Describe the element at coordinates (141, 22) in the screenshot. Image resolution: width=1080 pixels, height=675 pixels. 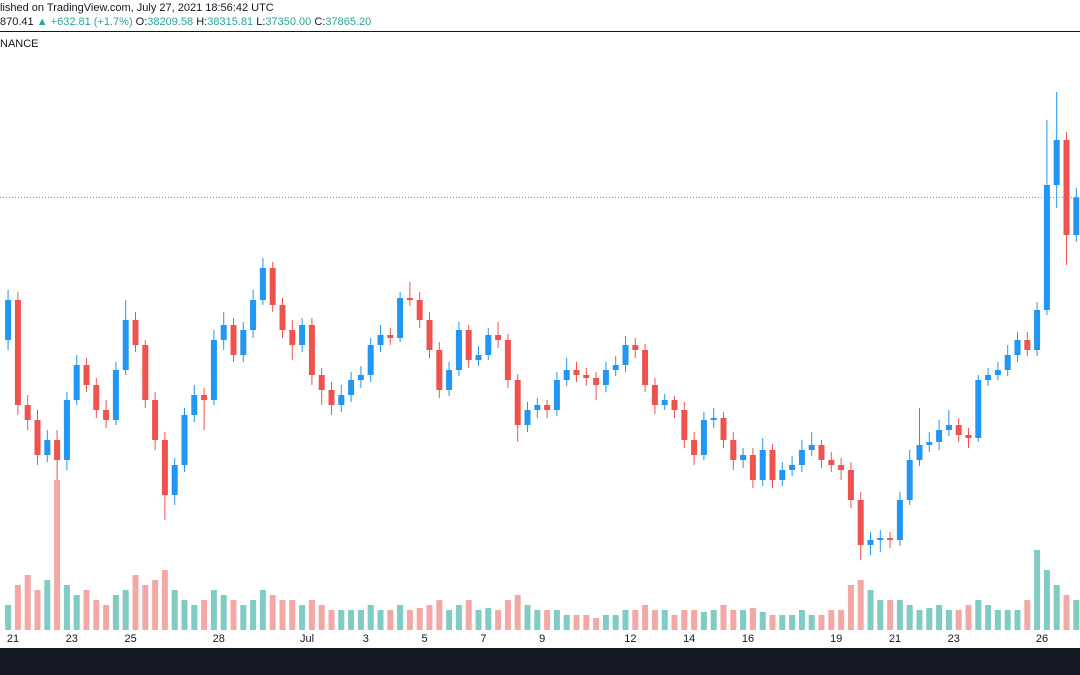
I see `ohlc-label: O:` at that location.